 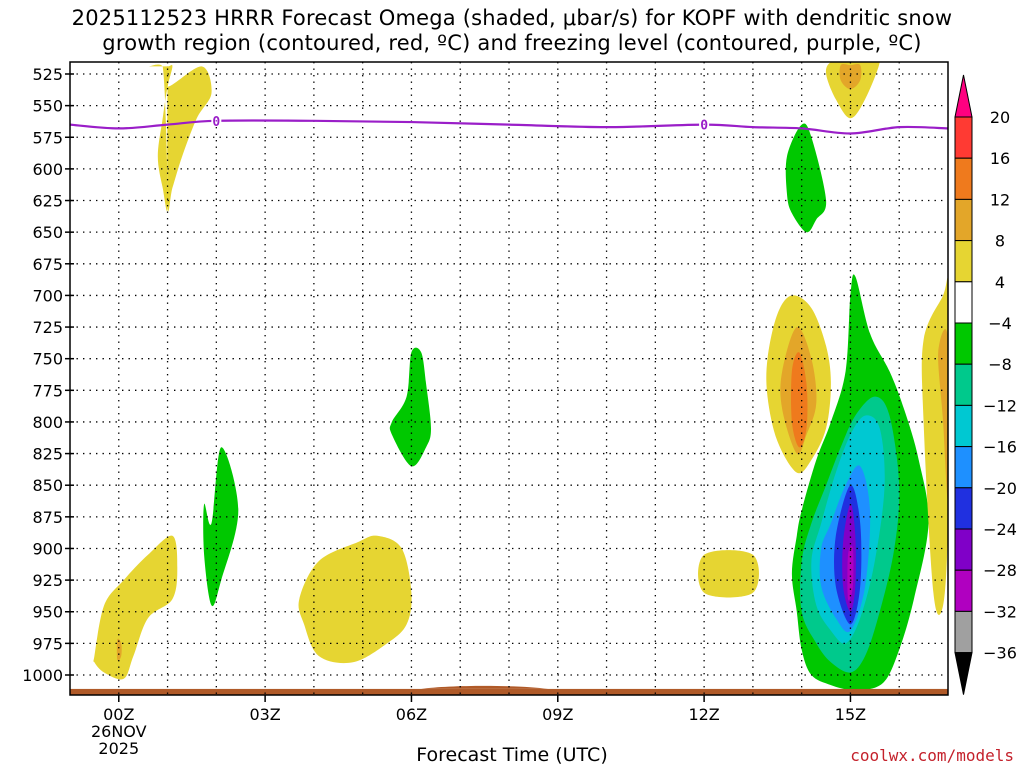 I want to click on colorbar-label-11: −28, so click(x=1000, y=570).